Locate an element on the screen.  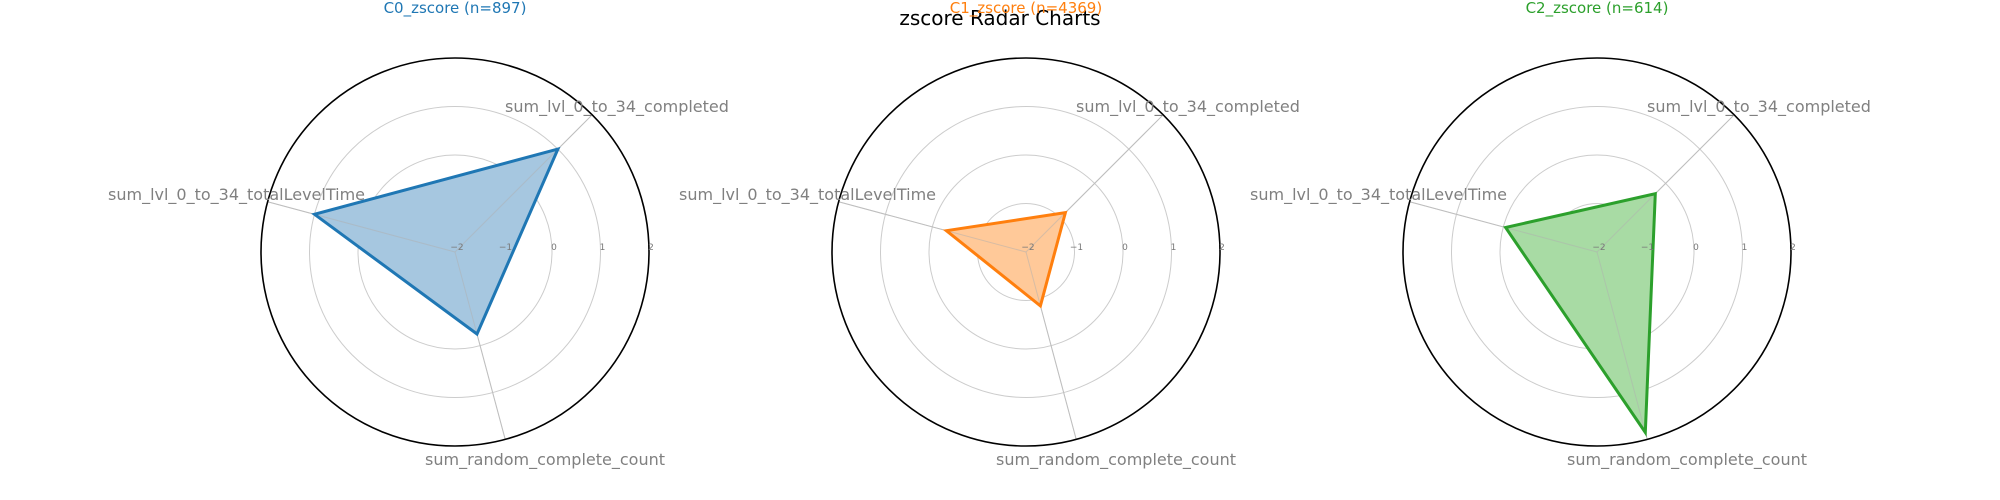
figure-title: zscore Radar Charts is located at coordinates (999, 18).